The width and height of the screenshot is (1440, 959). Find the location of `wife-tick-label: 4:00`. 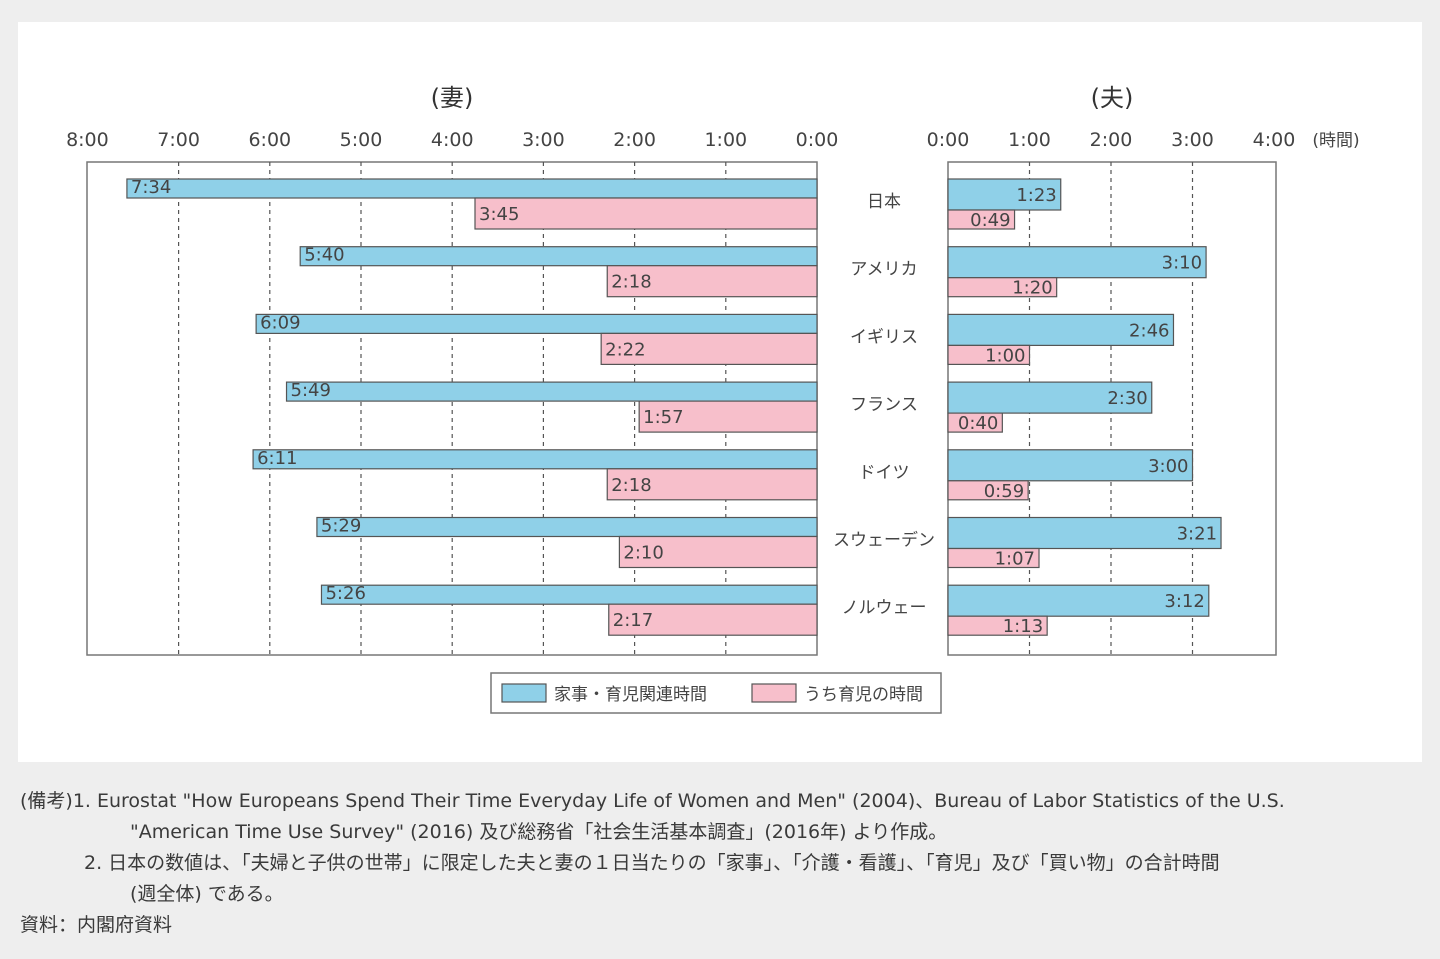

wife-tick-label: 4:00 is located at coordinates (452, 140).